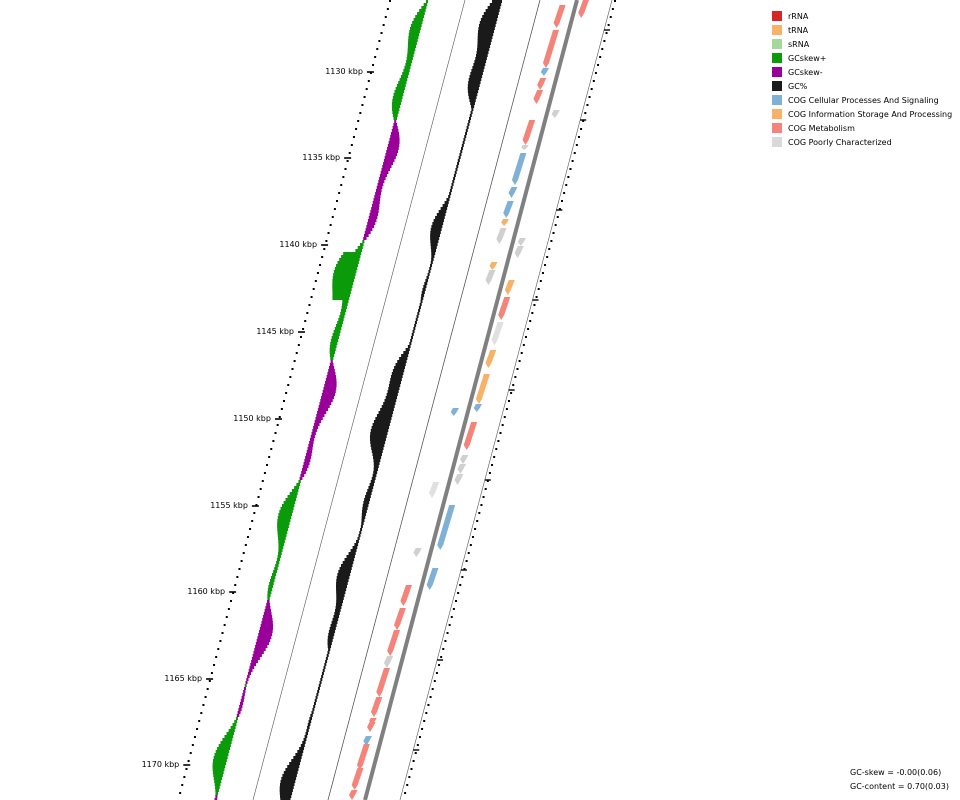 The image size is (960, 800). What do you see at coordinates (862, 16) in the screenshot?
I see `legend-item: rRNA` at bounding box center [862, 16].